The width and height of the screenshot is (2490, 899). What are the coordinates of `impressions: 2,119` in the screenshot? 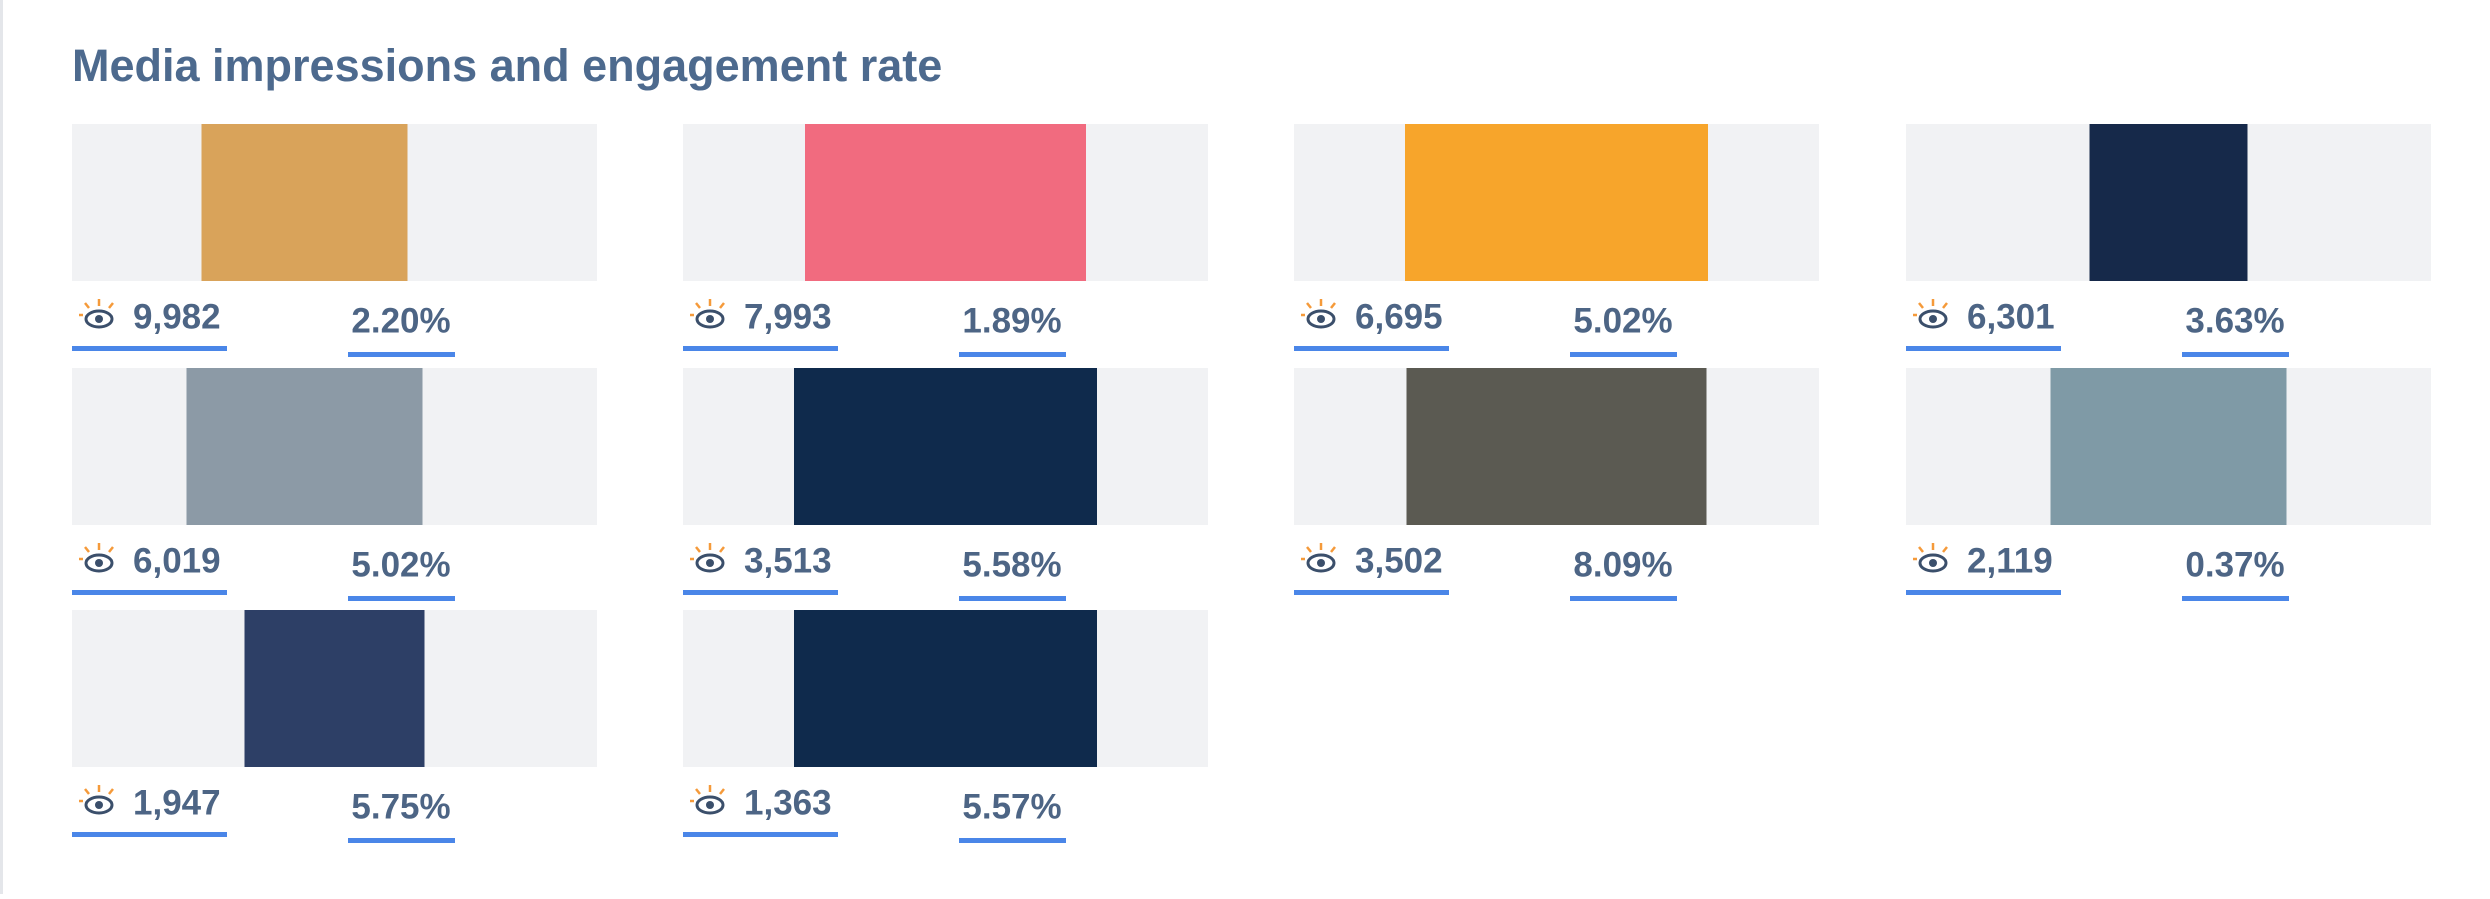 It's located at (2010, 560).